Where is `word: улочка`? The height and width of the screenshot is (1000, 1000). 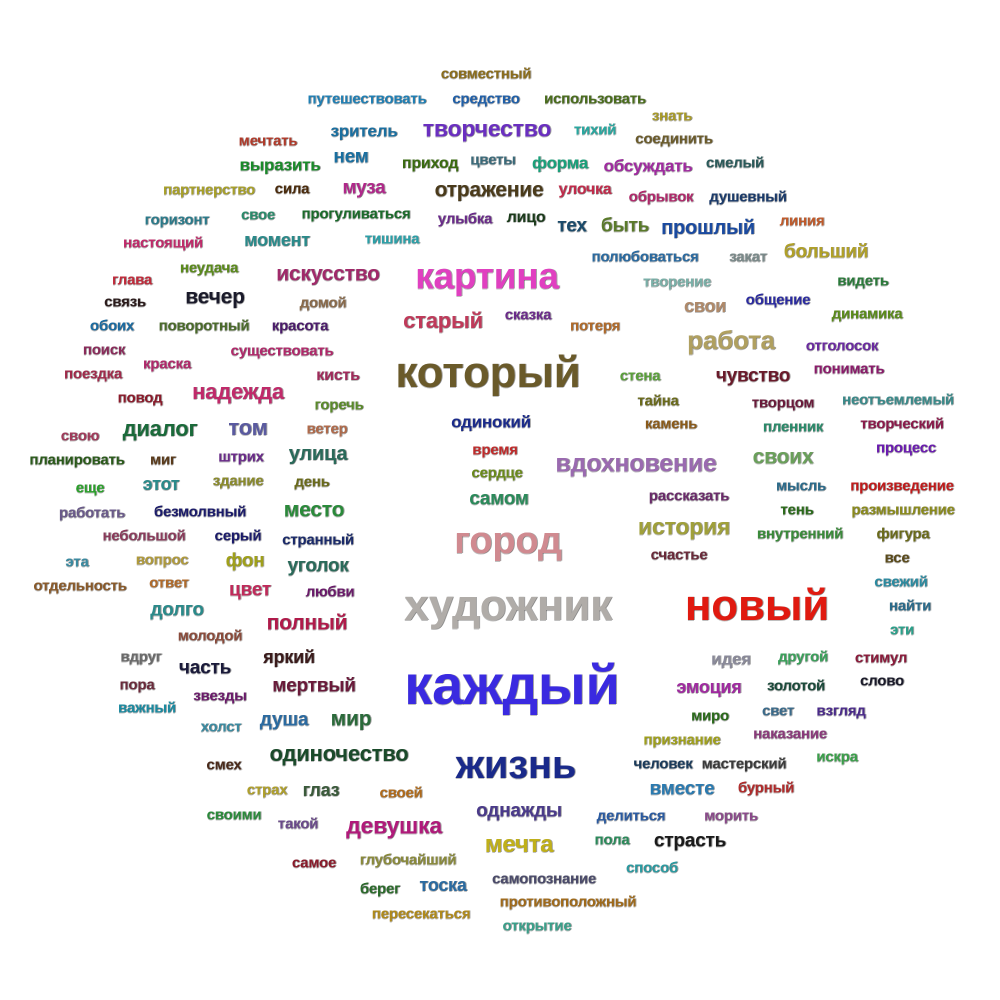
word: улочка is located at coordinates (585, 189).